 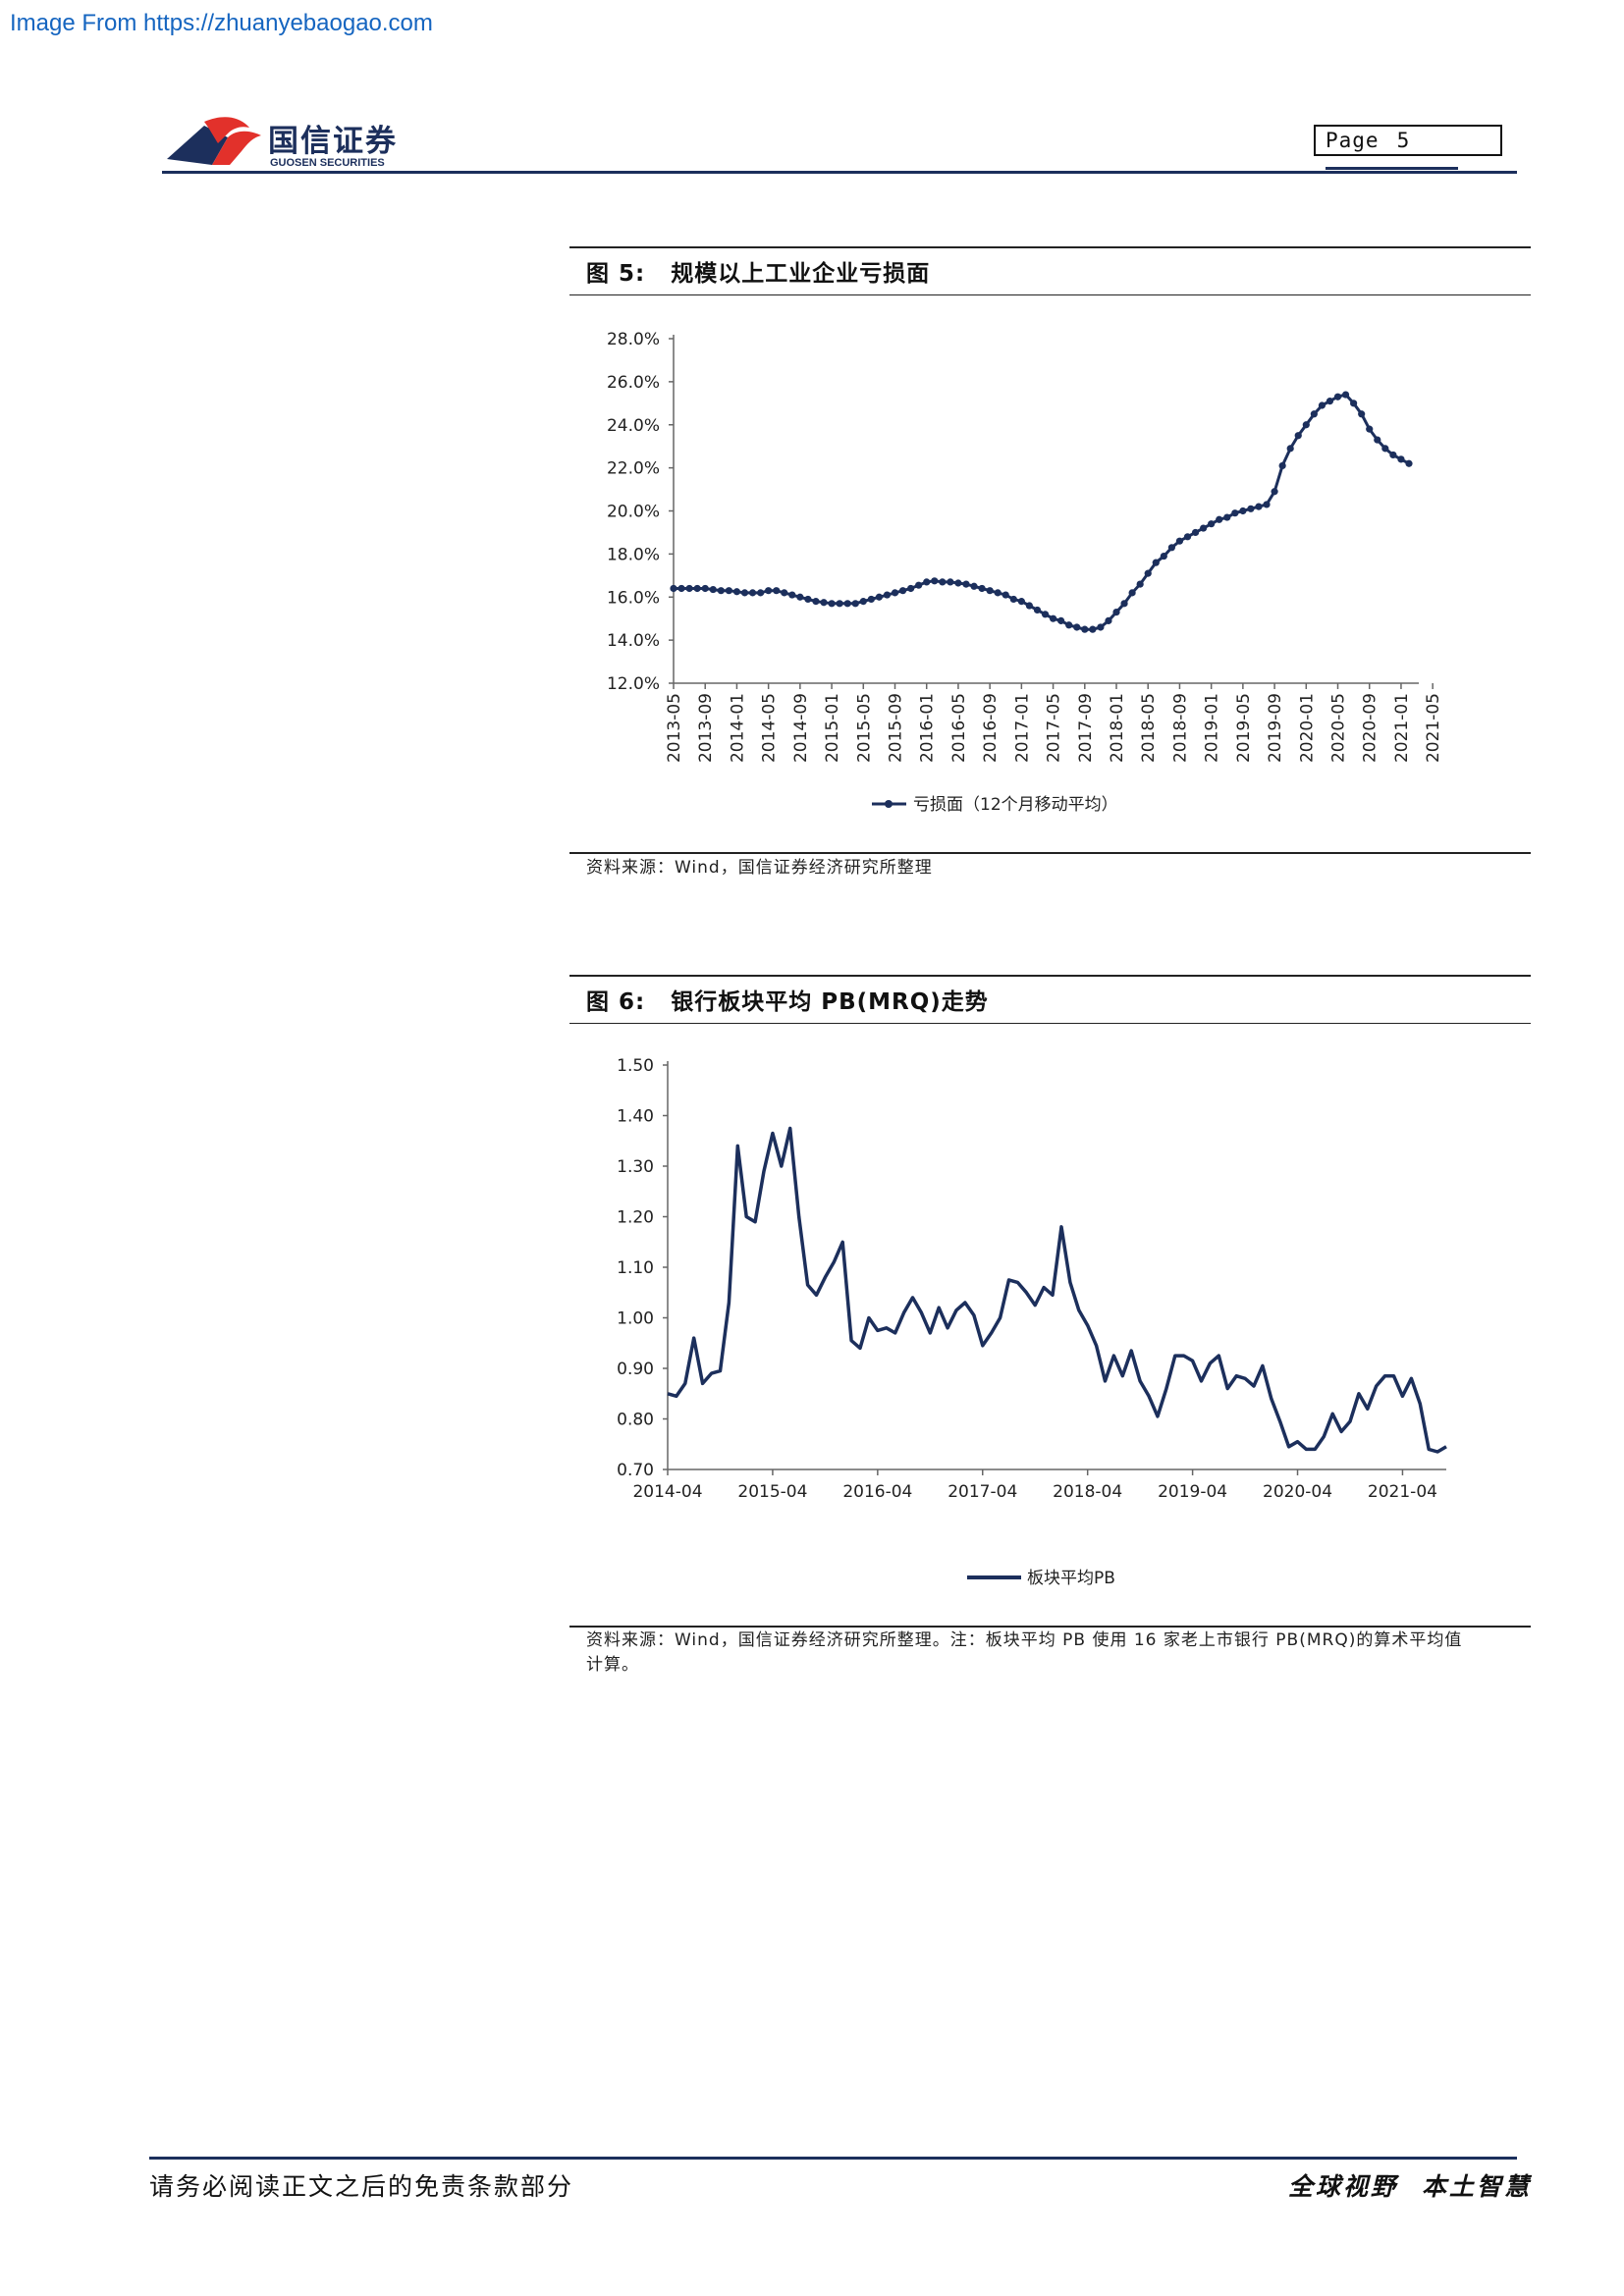 What do you see at coordinates (667, 1492) in the screenshot?
I see `x-tick-label: 2014-04` at bounding box center [667, 1492].